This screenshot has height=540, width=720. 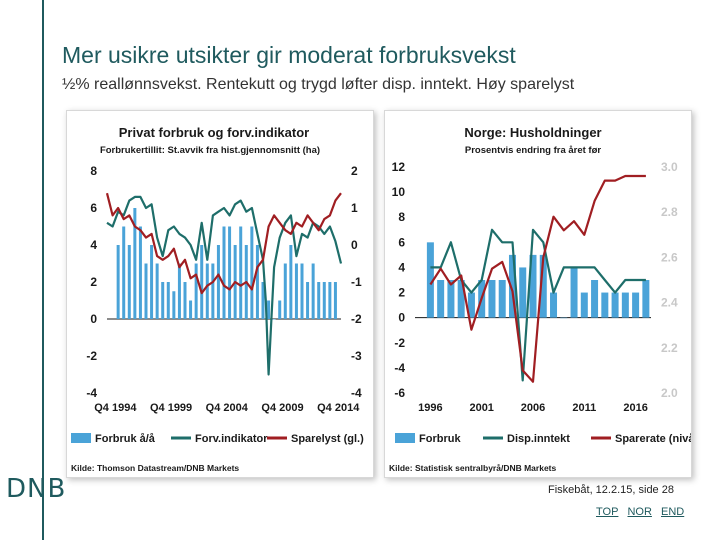 I want to click on line-dispinntekt, so click(x=538, y=305).